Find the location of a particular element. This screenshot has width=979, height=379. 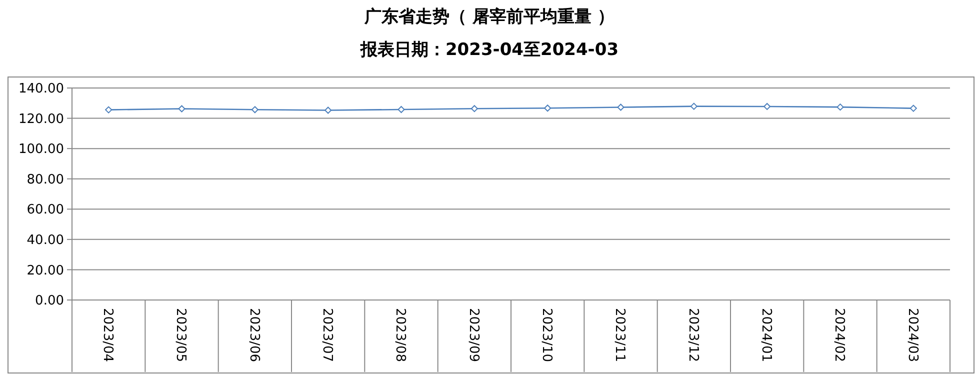

x-tick-label: 2023/07 is located at coordinates (327, 335).